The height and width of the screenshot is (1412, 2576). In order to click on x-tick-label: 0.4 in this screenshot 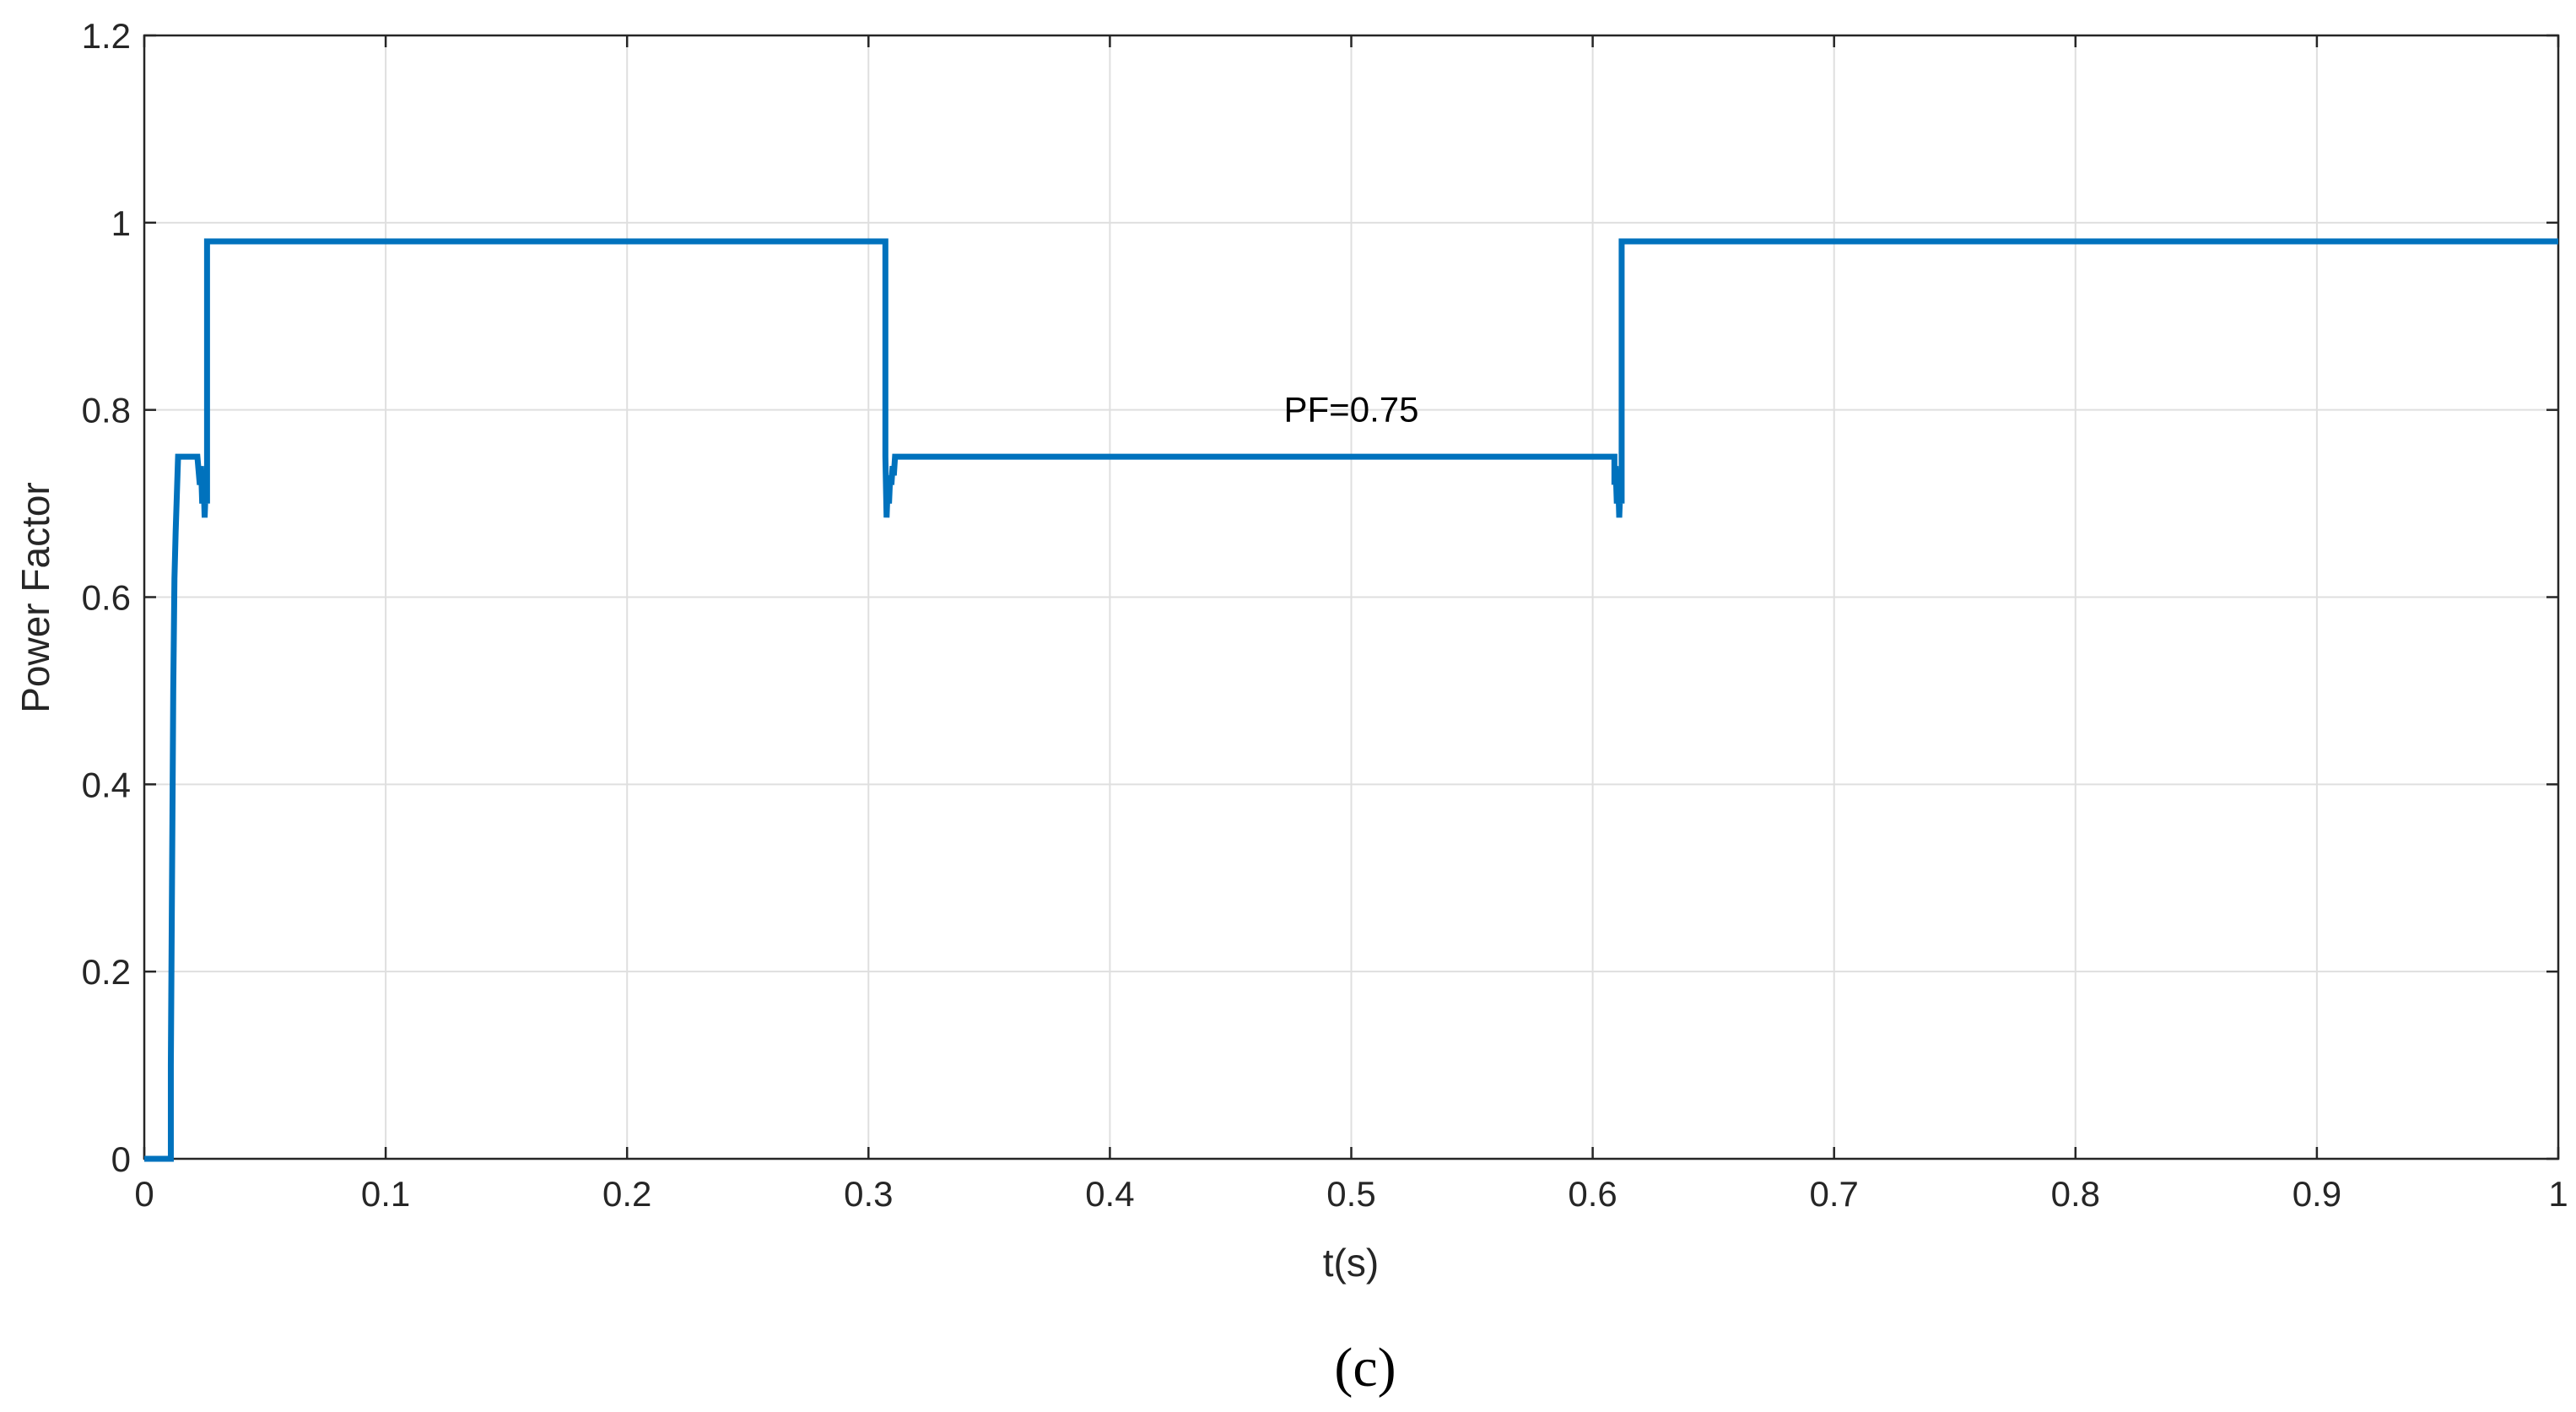, I will do `click(1109, 1194)`.